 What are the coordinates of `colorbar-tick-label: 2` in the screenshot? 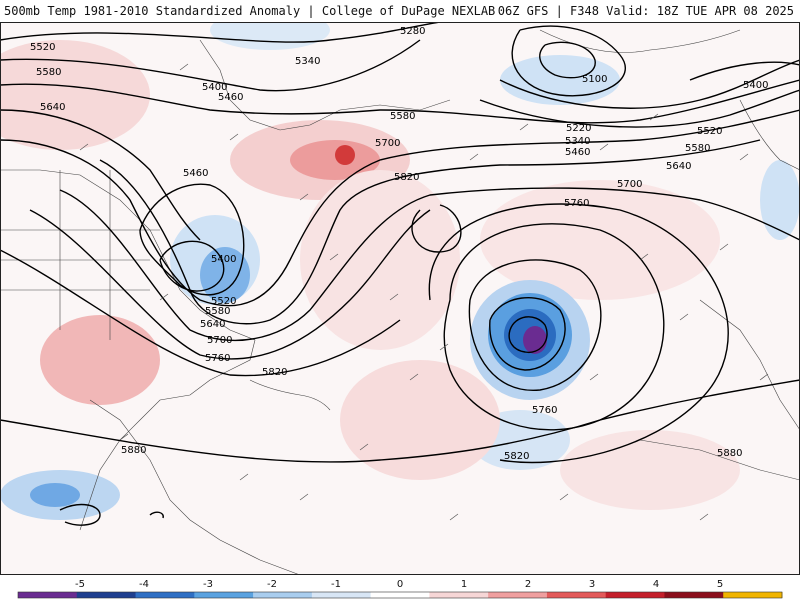 It's located at (528, 584).